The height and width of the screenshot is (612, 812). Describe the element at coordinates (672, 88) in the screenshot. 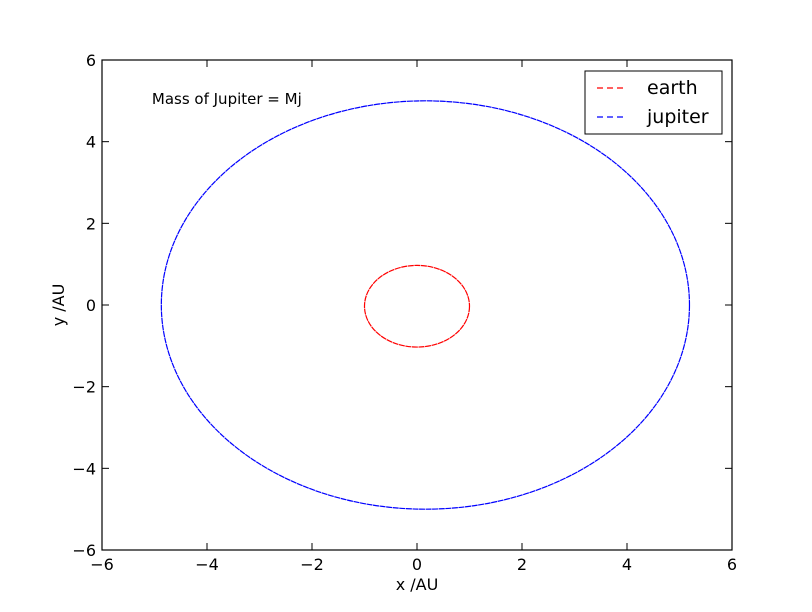

I see `legend-label-earth: earth` at that location.